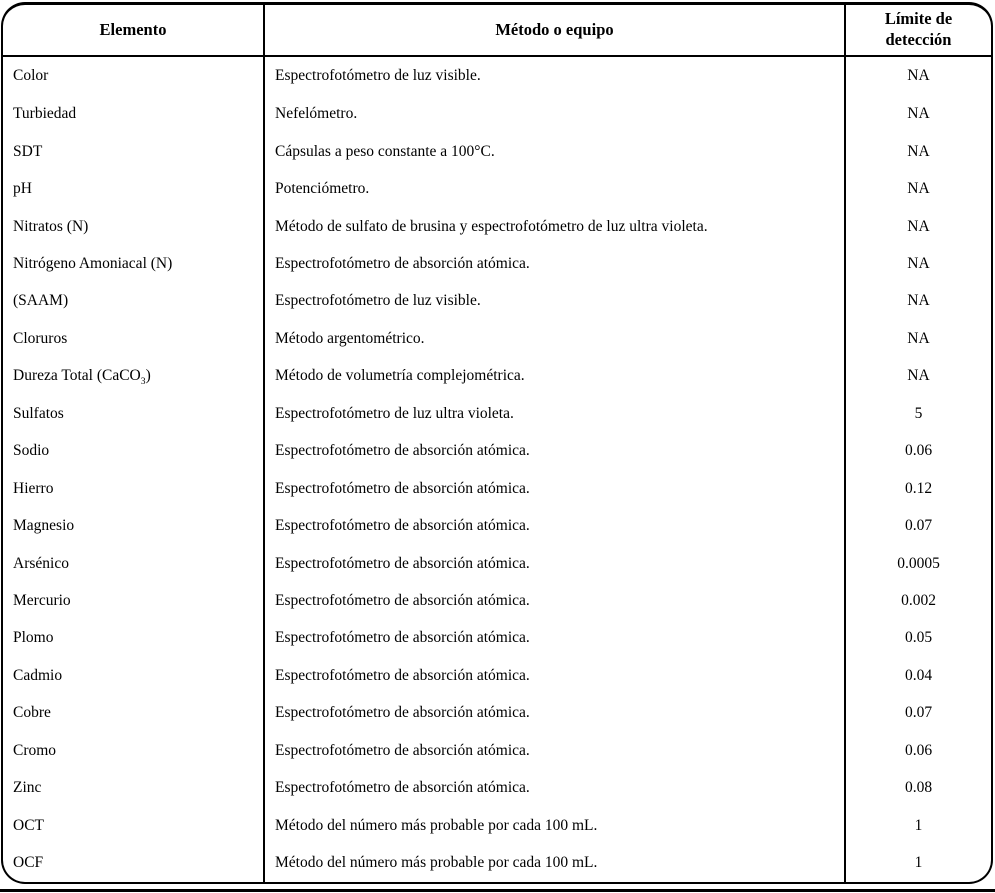  What do you see at coordinates (917, 638) in the screenshot?
I see `limit-cell: 0.05` at bounding box center [917, 638].